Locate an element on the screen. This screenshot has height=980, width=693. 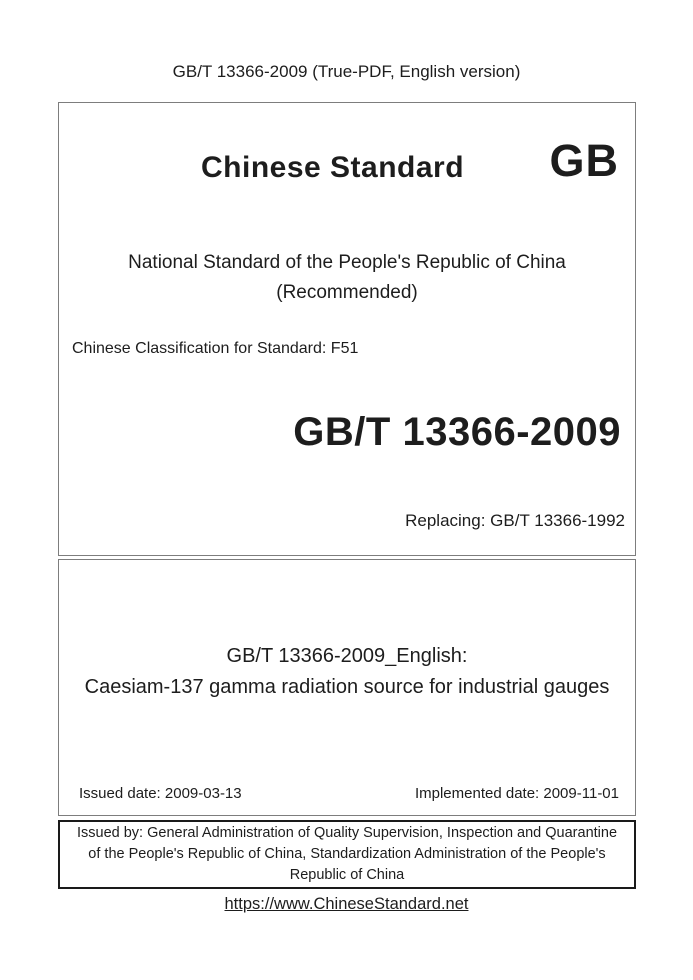
issued-date: Issued date: 2009-03-13 is located at coordinates (160, 793).